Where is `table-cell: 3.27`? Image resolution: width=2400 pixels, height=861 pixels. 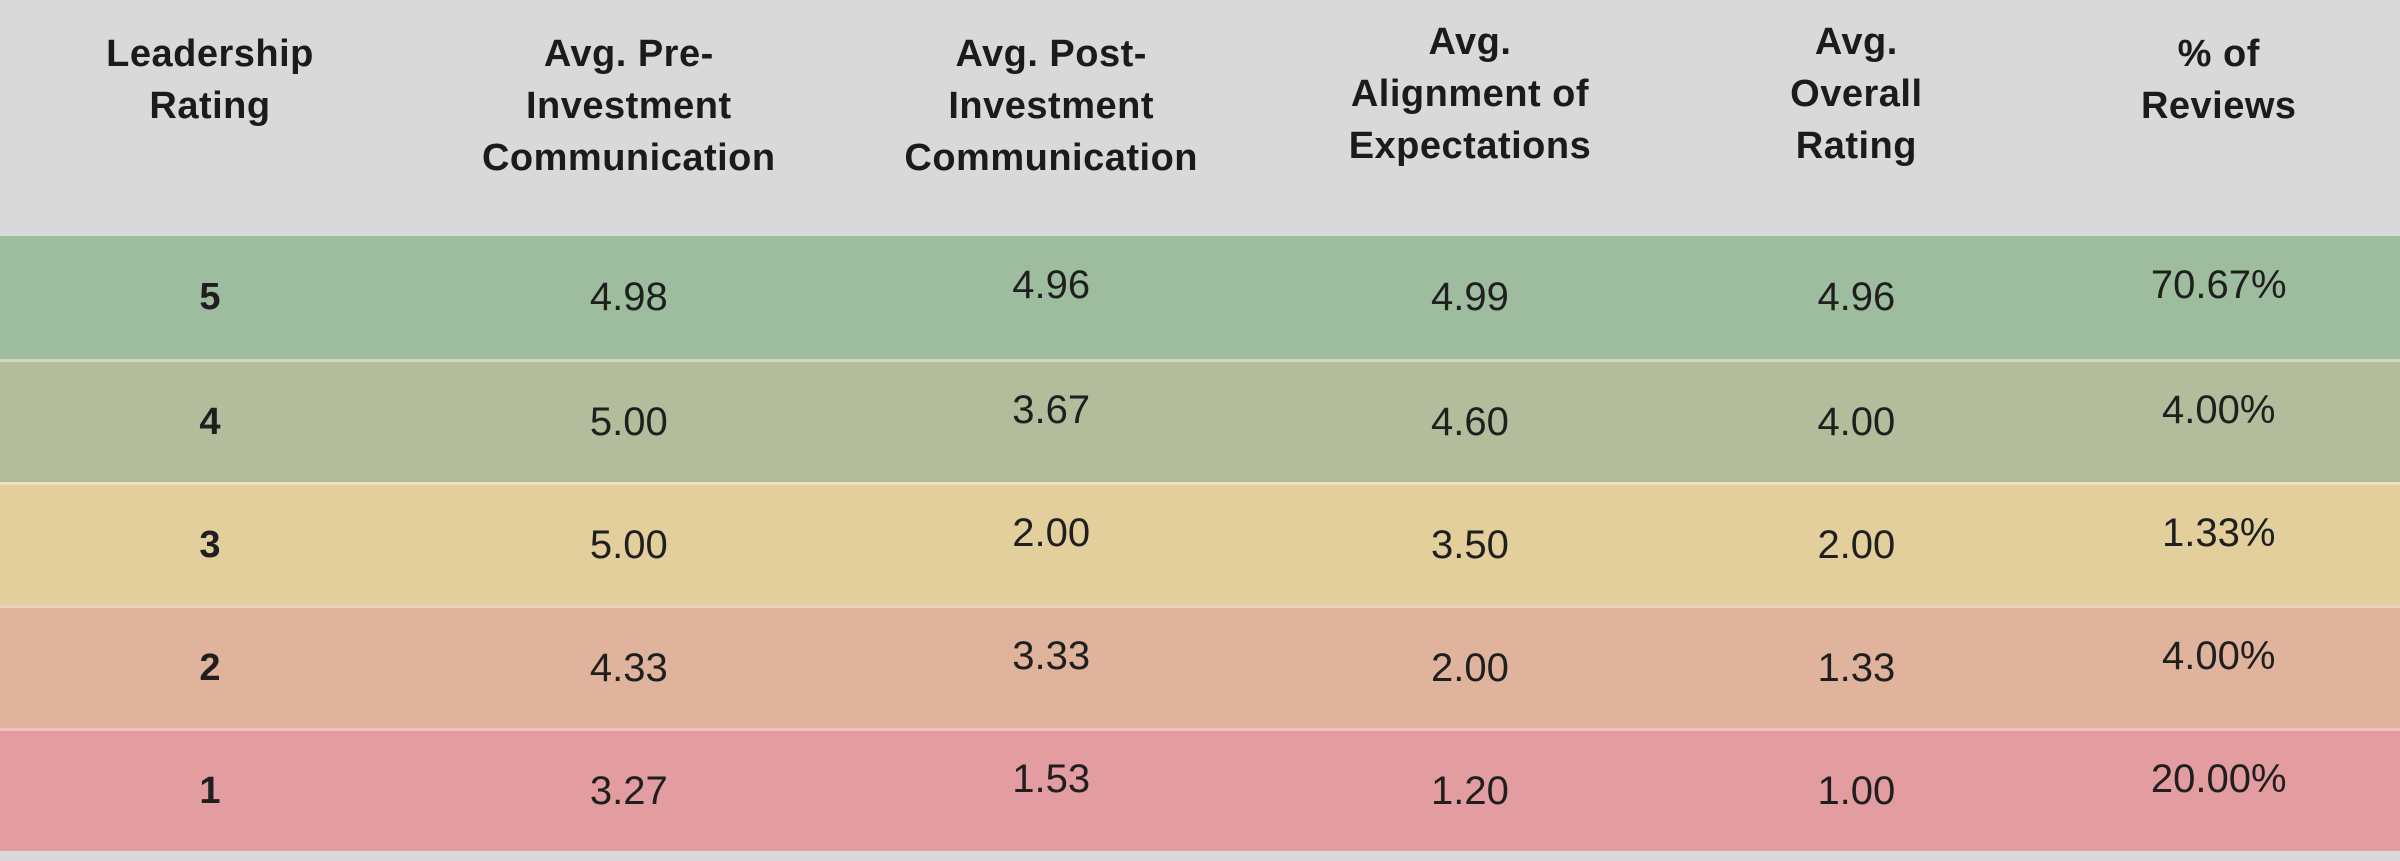 table-cell: 3.27 is located at coordinates (628, 790).